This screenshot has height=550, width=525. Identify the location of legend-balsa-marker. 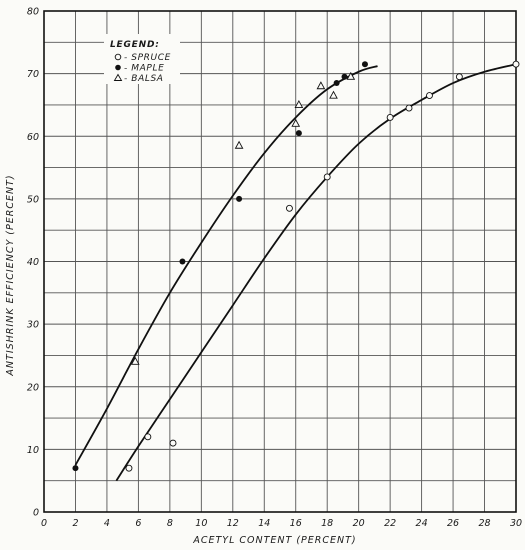
(118, 77).